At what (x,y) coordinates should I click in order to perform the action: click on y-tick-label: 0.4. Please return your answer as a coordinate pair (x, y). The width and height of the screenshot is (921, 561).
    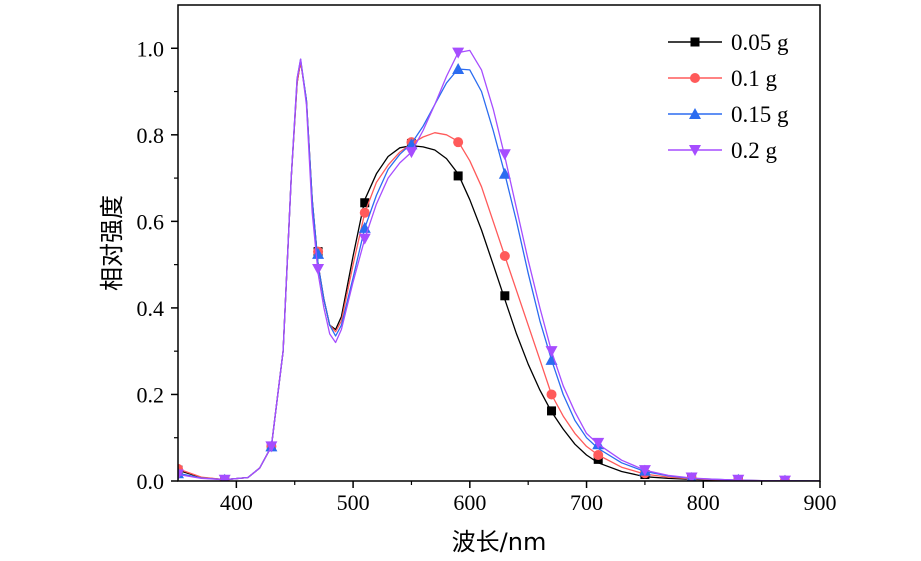
    Looking at the image, I should click on (151, 308).